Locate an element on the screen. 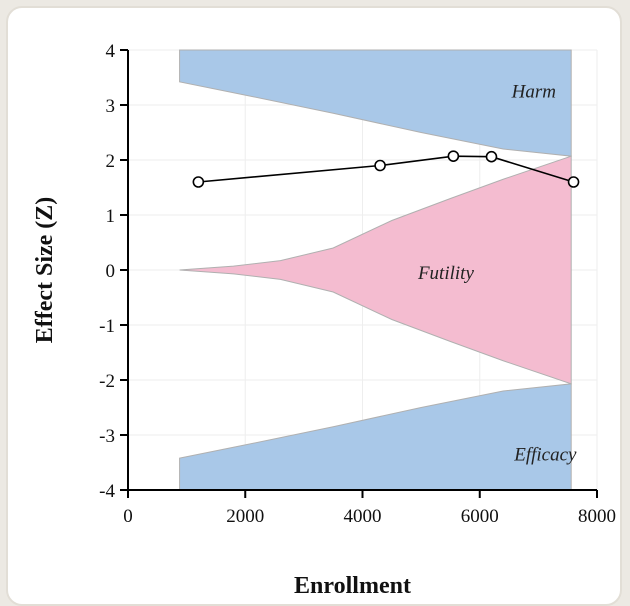 The height and width of the screenshot is (606, 630). region-efficacy is located at coordinates (375, 437).